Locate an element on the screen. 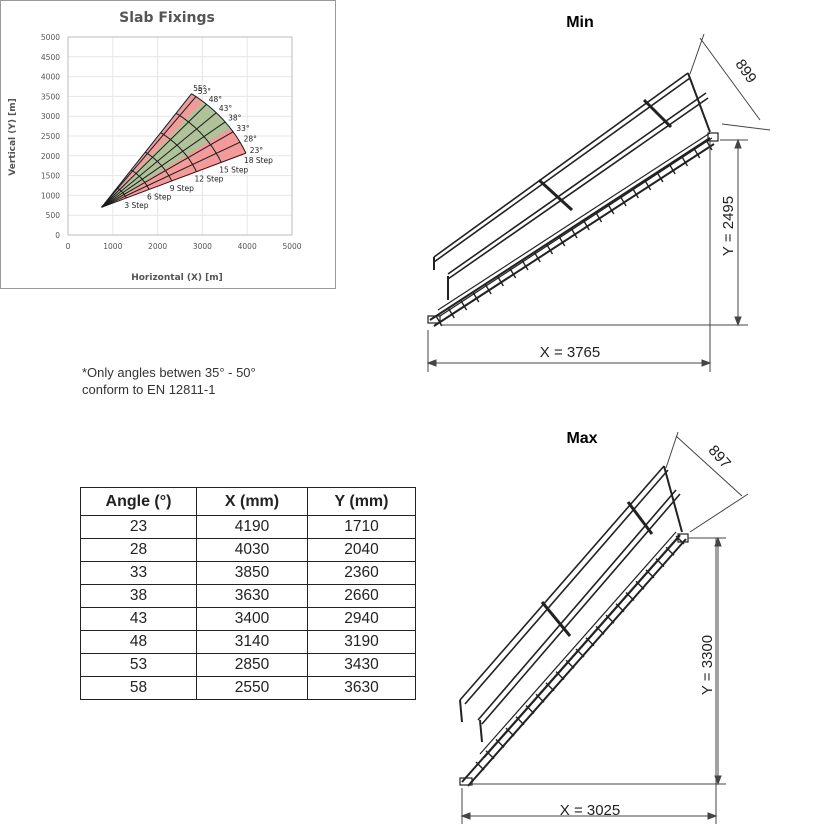 The image size is (840, 840). angle-label: 55° is located at coordinates (200, 88).